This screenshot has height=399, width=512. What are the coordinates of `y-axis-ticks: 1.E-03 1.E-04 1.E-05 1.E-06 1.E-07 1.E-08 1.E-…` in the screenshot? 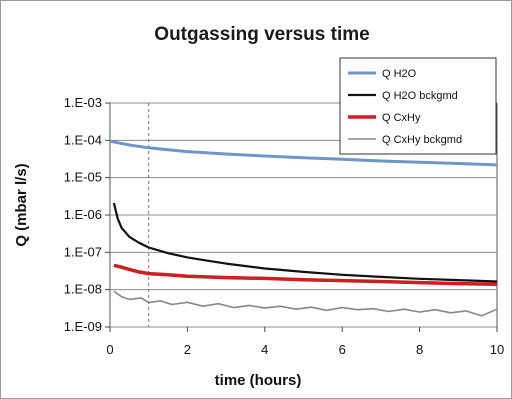 It's located at (87, 214).